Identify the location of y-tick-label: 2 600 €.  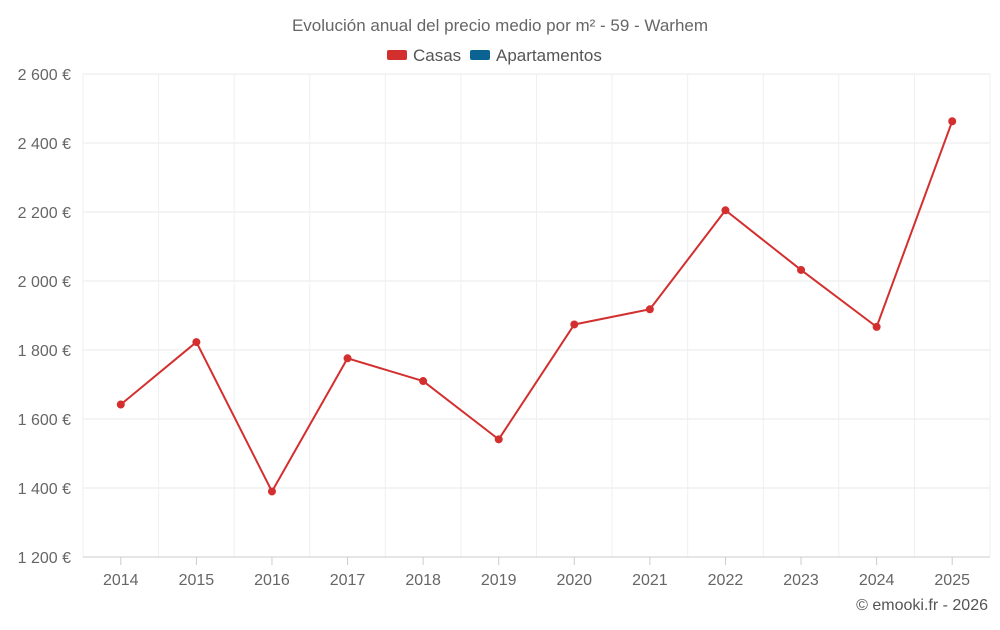
(44, 75).